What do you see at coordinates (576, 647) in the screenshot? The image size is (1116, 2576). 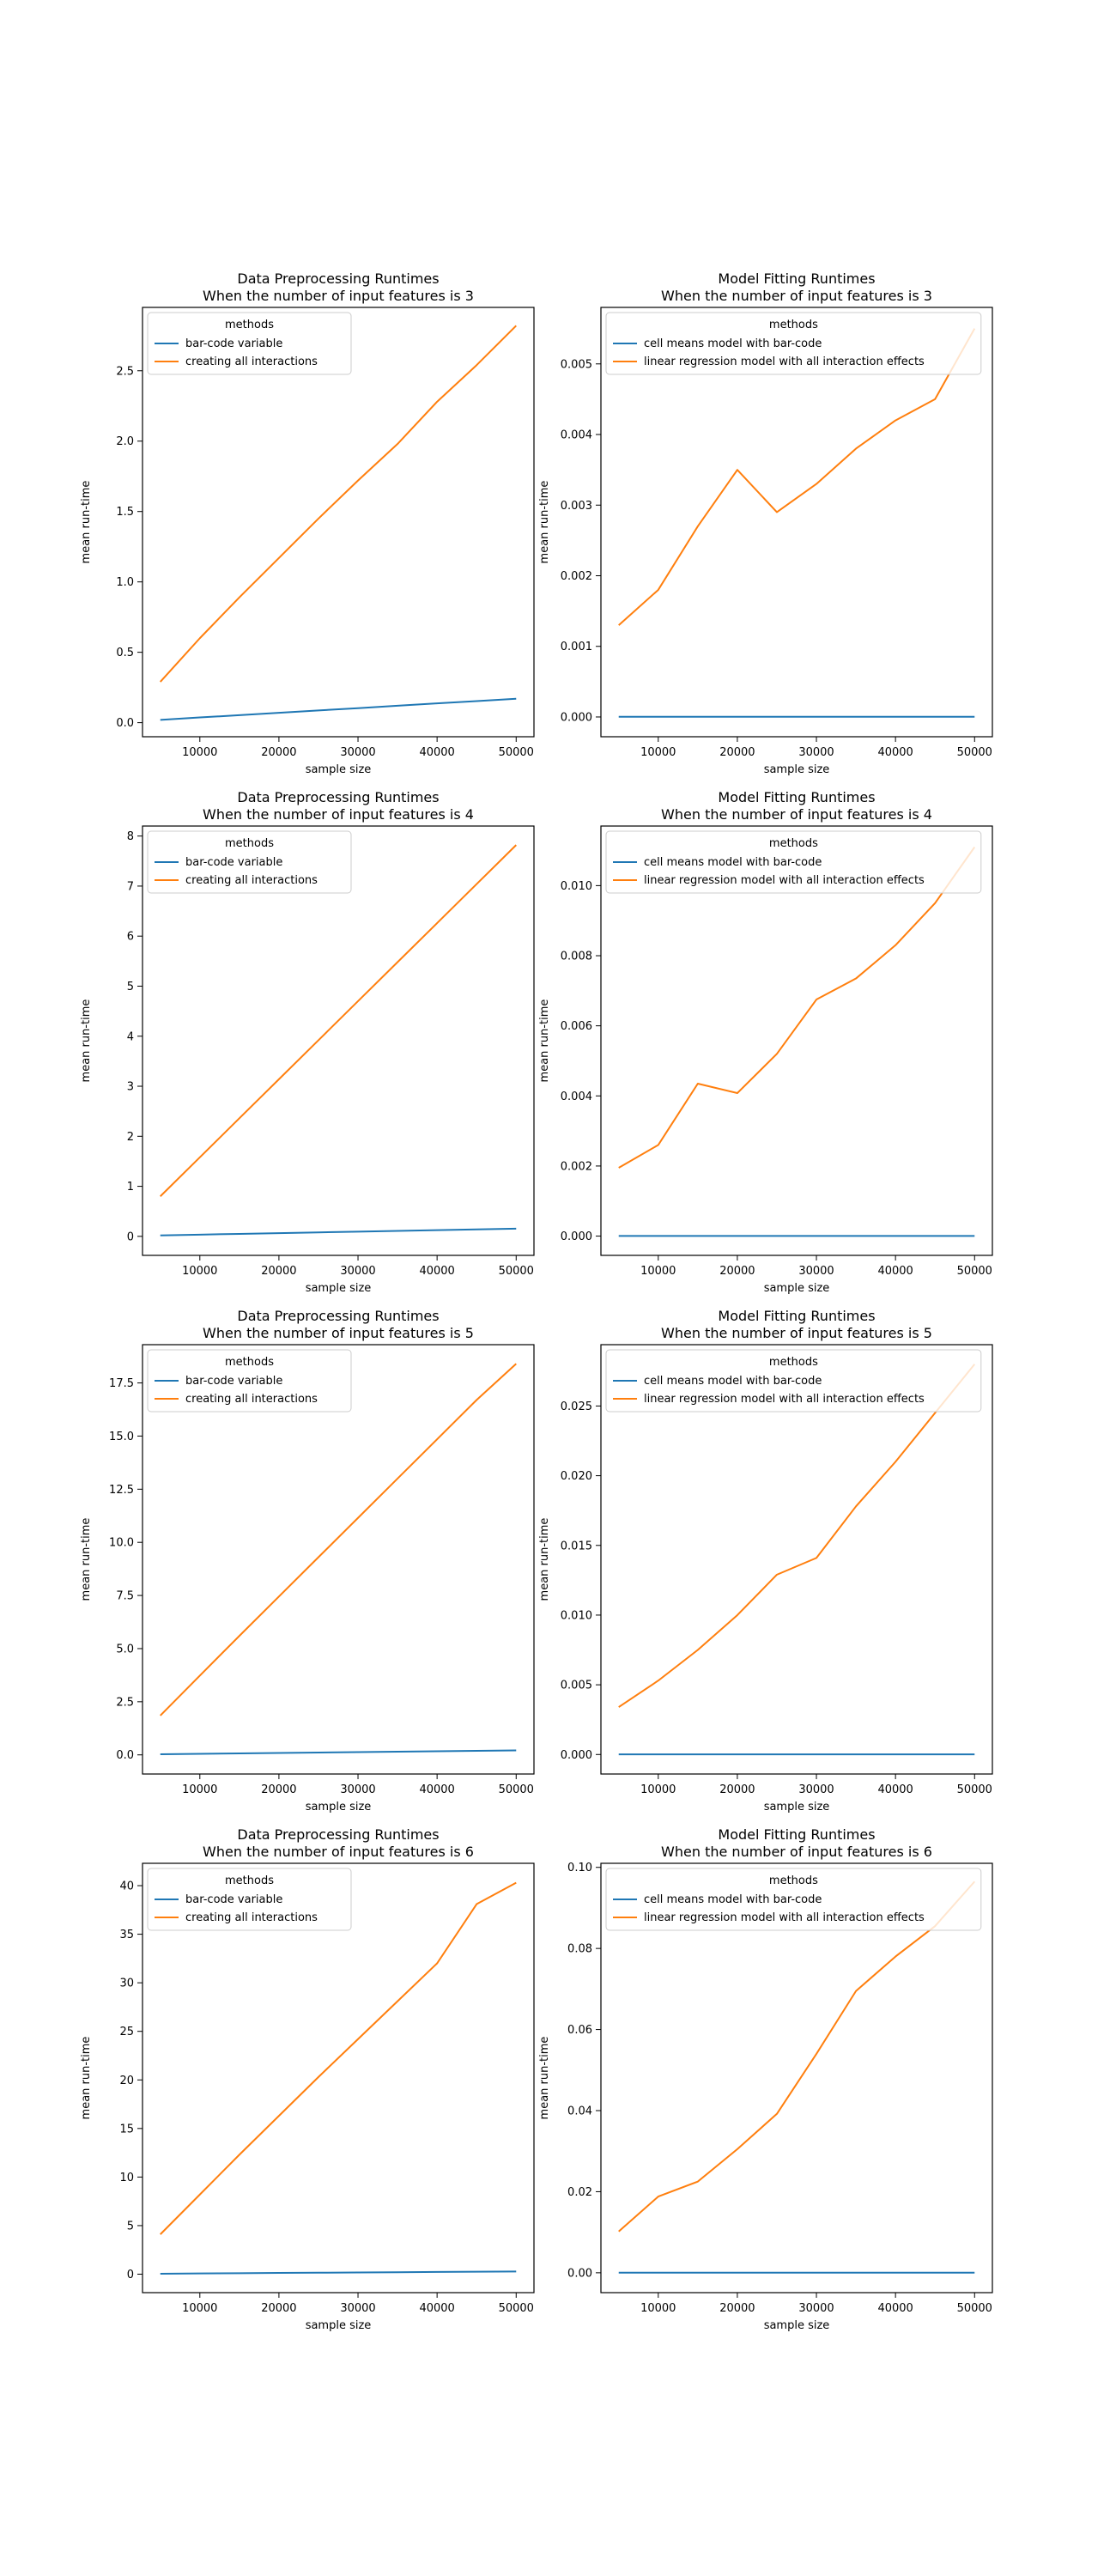 I see `y-tick-label: 0.001` at bounding box center [576, 647].